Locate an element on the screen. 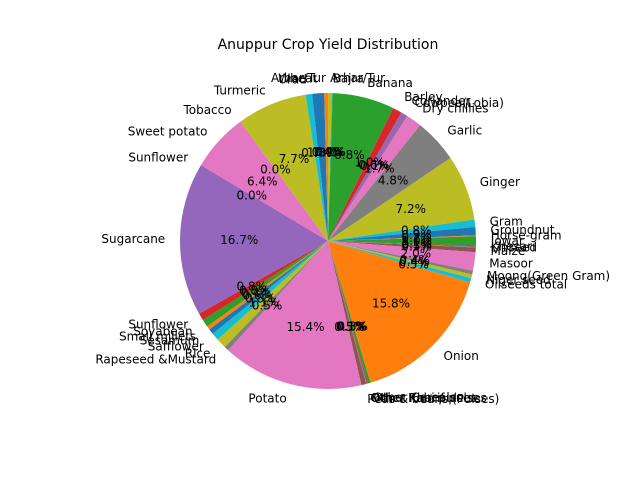 The image size is (640, 480). pie-category-label: Moong(Green Gram) is located at coordinates (548, 276).